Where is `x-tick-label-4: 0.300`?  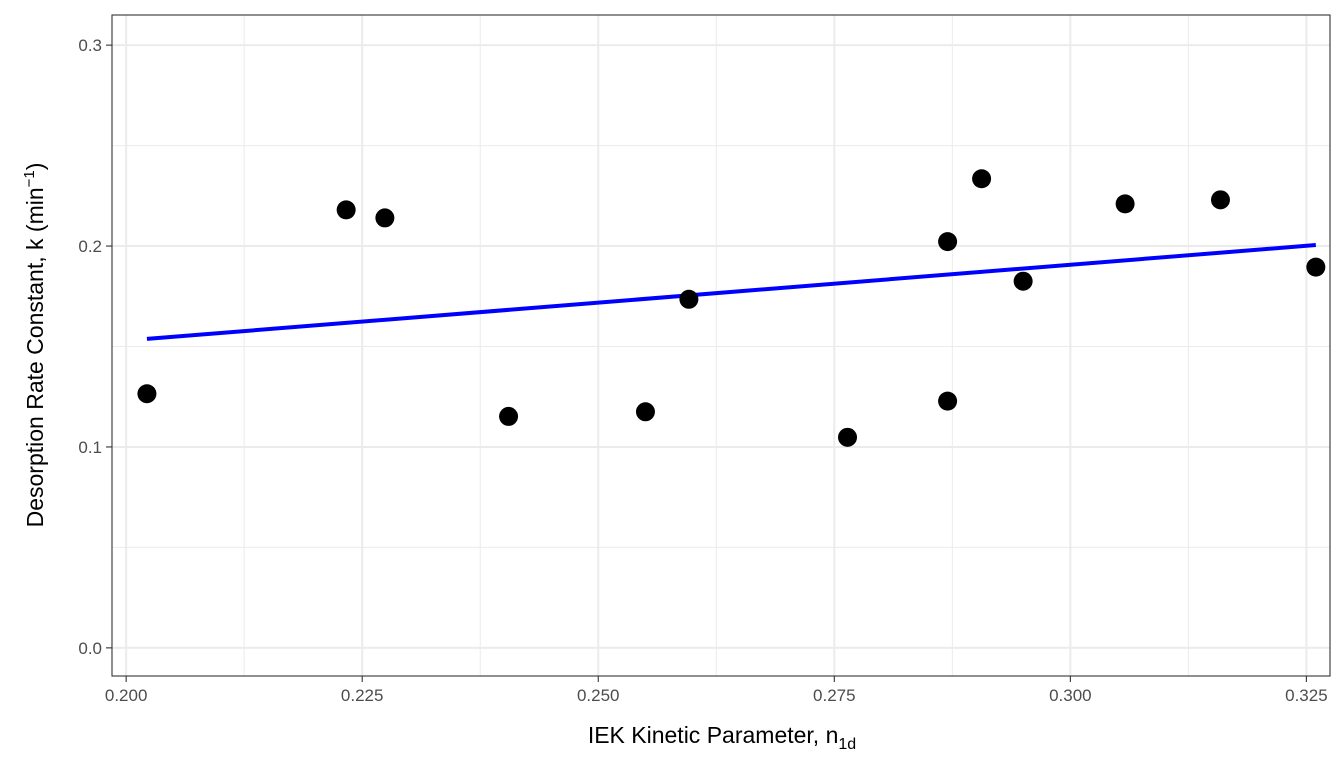
x-tick-label-4: 0.300 is located at coordinates (1070, 695).